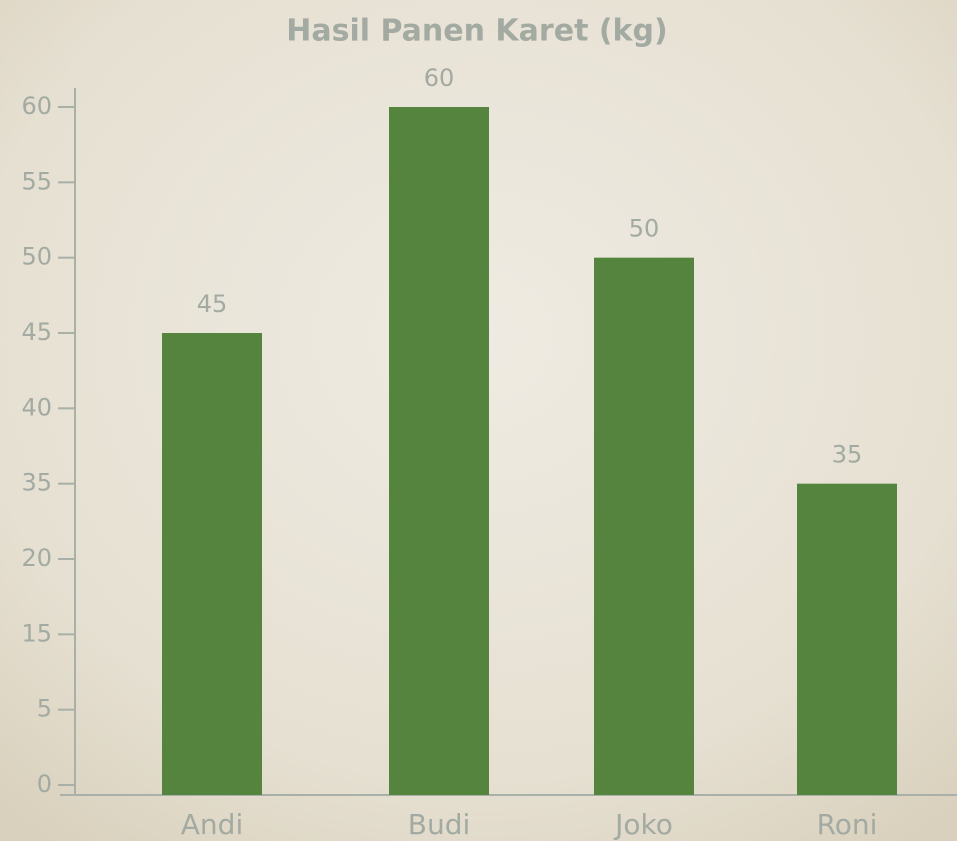  I want to click on y-tick-label: 50, so click(36, 257).